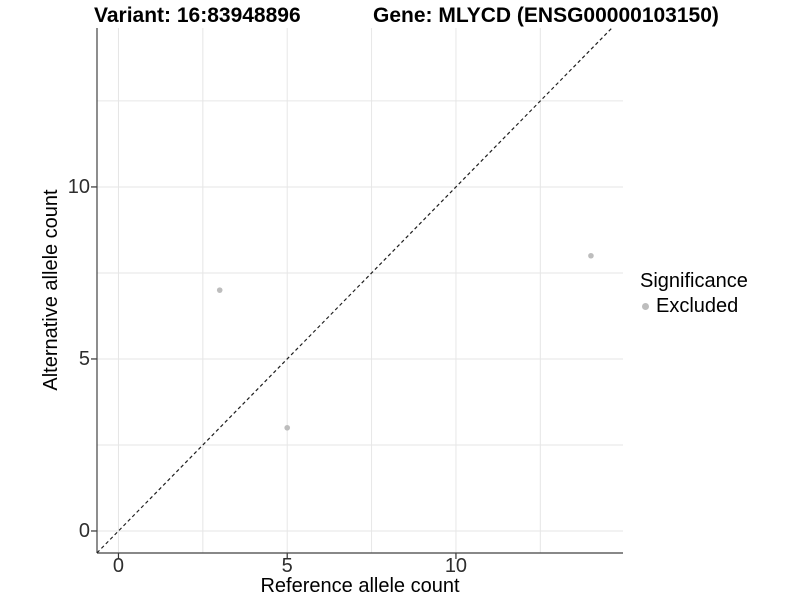  What do you see at coordinates (78, 186) in the screenshot?
I see `y-tick-label: 10` at bounding box center [78, 186].